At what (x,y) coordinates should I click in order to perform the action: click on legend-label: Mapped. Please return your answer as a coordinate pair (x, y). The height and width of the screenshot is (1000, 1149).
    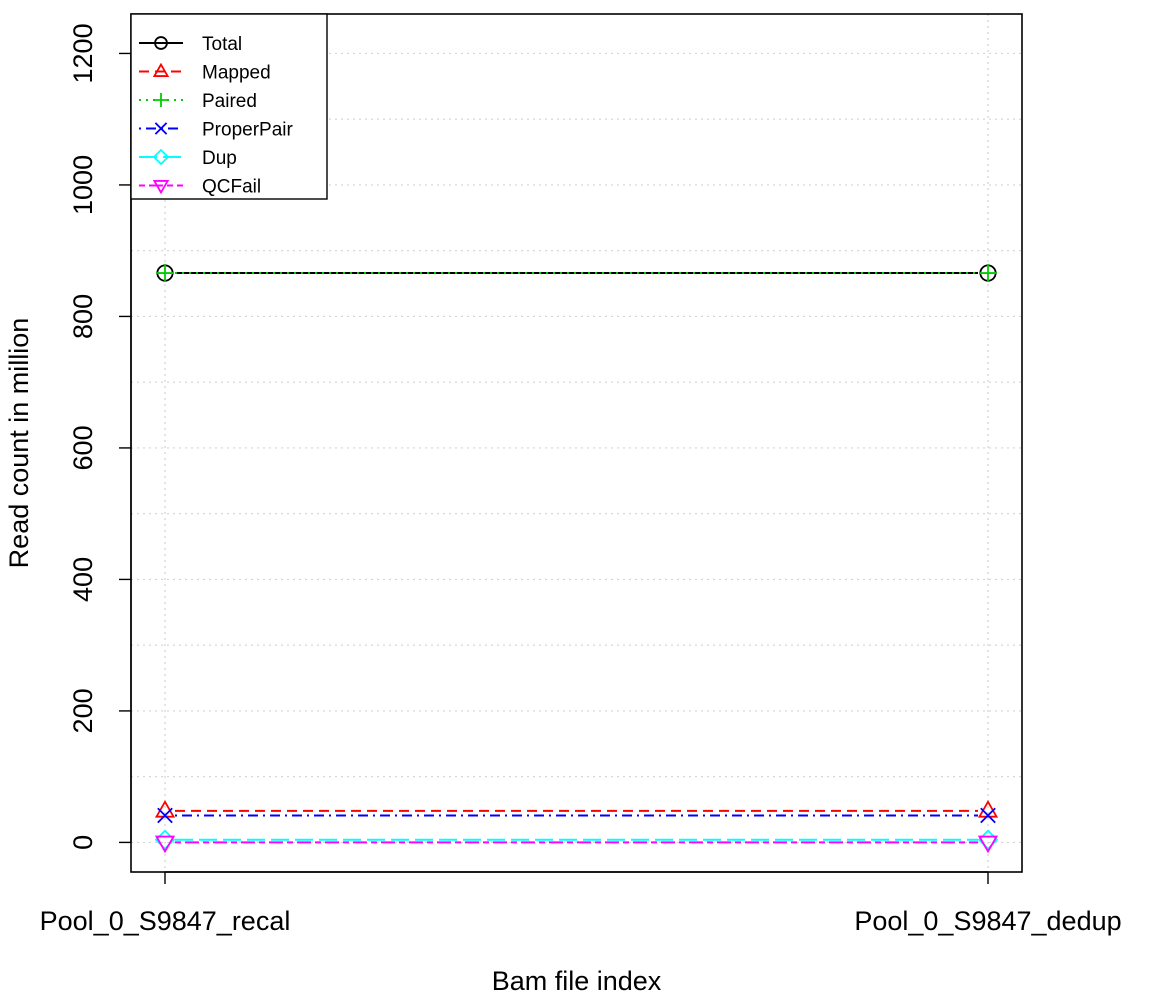
    Looking at the image, I should click on (236, 73).